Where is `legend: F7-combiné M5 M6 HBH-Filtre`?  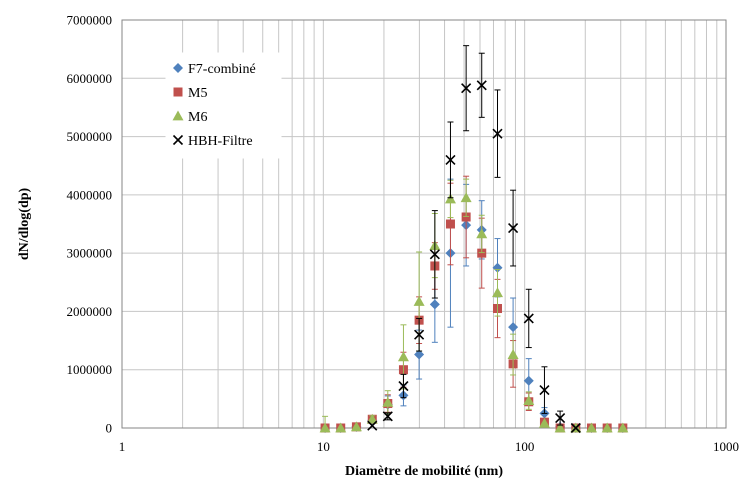
legend: F7-combiné M5 M6 HBH-Filtre is located at coordinates (223, 105).